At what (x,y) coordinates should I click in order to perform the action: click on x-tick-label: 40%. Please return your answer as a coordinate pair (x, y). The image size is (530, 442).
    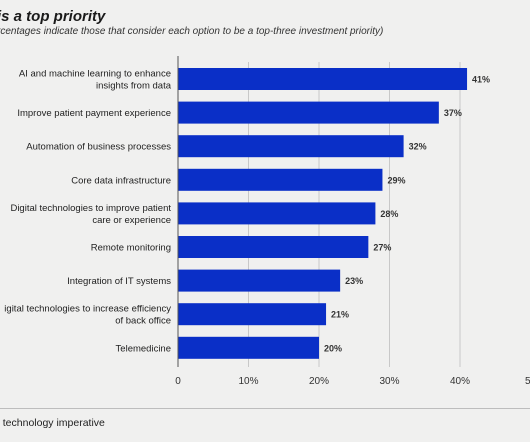
    Looking at the image, I should click on (460, 381).